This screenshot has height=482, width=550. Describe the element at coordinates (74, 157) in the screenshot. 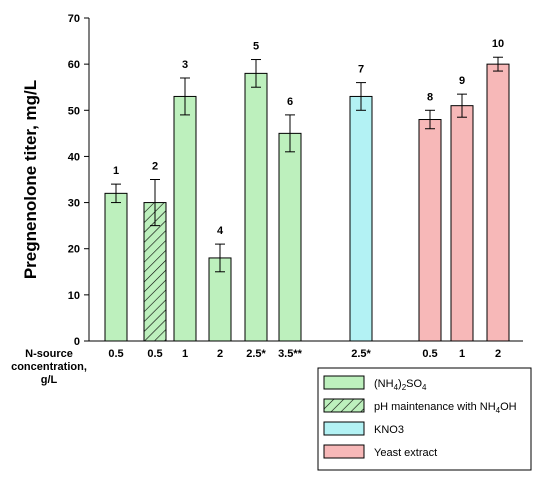

I see `y-tick-label: 40` at that location.